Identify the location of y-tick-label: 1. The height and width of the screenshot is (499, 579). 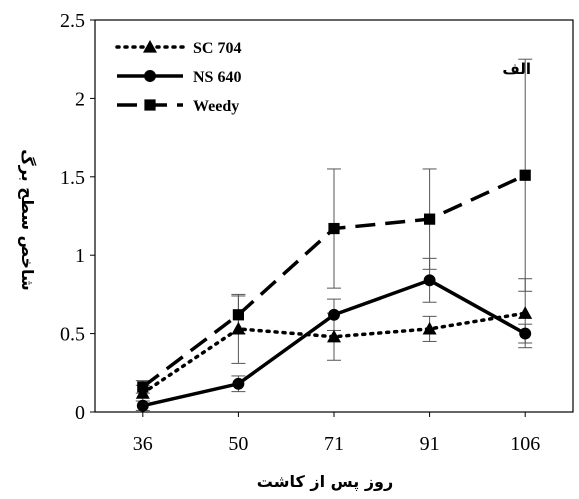
(80, 256).